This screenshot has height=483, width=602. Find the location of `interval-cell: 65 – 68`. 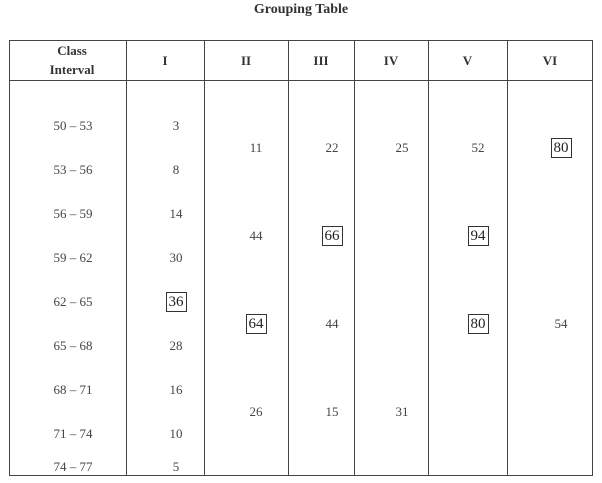

interval-cell: 65 – 68 is located at coordinates (73, 345).